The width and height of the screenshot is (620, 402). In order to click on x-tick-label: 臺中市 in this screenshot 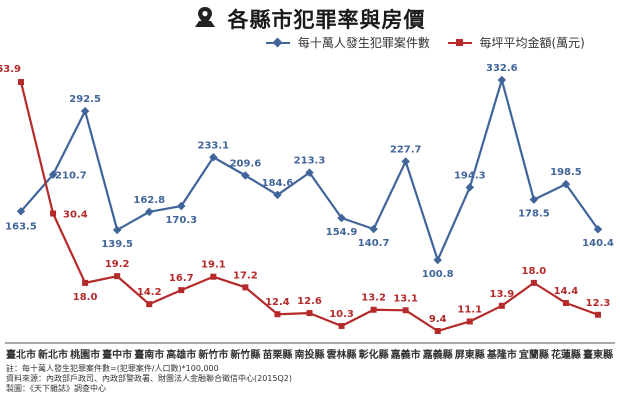, I will do `click(117, 354)`.